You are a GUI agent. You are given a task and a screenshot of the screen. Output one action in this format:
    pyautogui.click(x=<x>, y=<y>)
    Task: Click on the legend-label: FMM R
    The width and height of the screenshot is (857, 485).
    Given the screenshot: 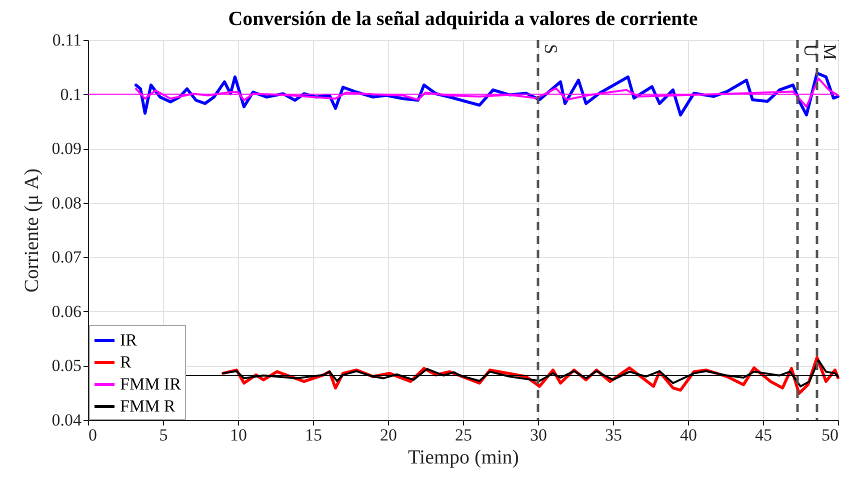 What is the action you would take?
    pyautogui.click(x=148, y=406)
    